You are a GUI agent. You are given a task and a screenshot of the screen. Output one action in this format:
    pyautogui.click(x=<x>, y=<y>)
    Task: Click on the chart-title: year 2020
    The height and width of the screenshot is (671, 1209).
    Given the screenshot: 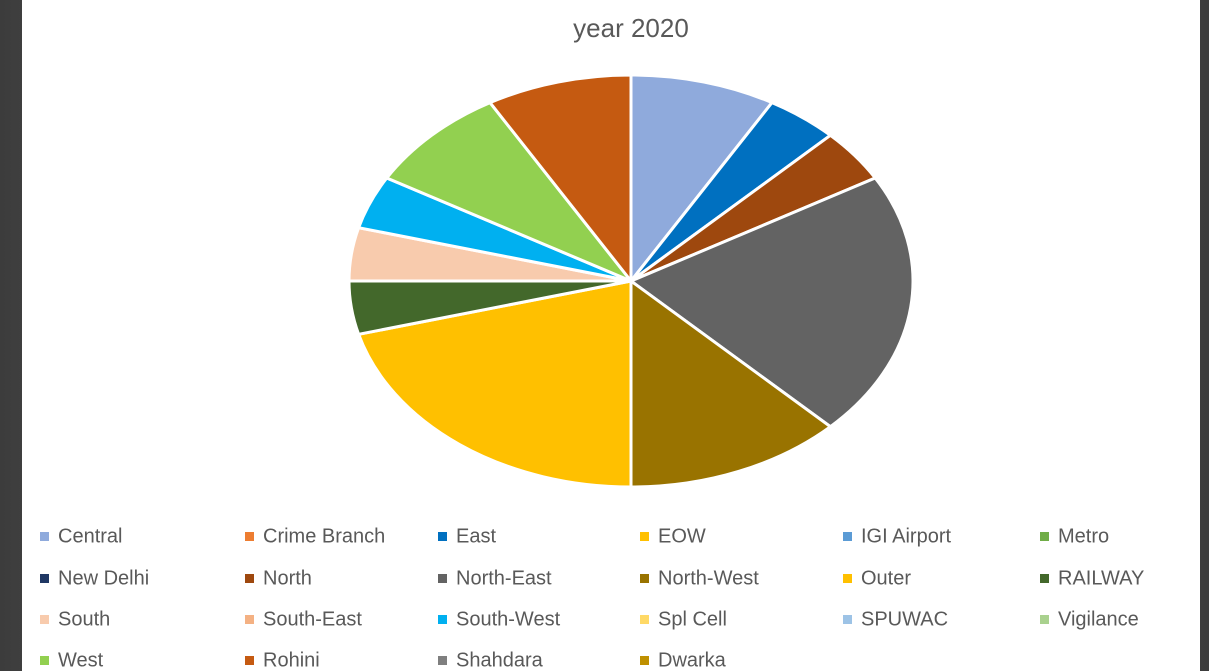 What is the action you would take?
    pyautogui.click(x=631, y=28)
    